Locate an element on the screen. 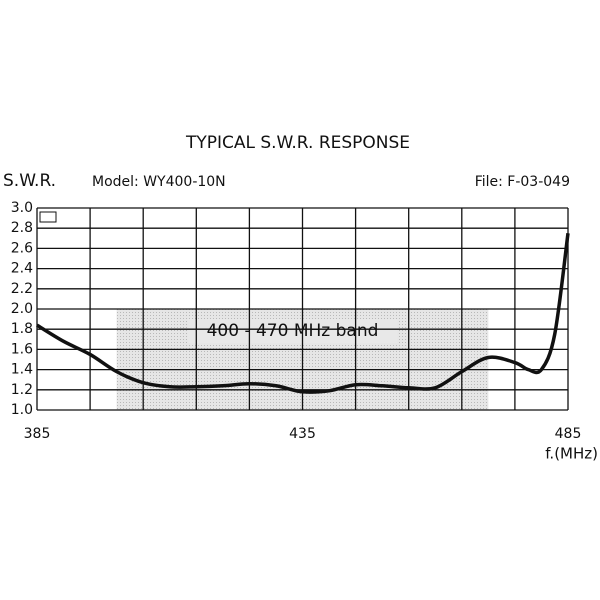 The width and height of the screenshot is (600, 600). x-axis-label: f.(MHz) is located at coordinates (571, 454).